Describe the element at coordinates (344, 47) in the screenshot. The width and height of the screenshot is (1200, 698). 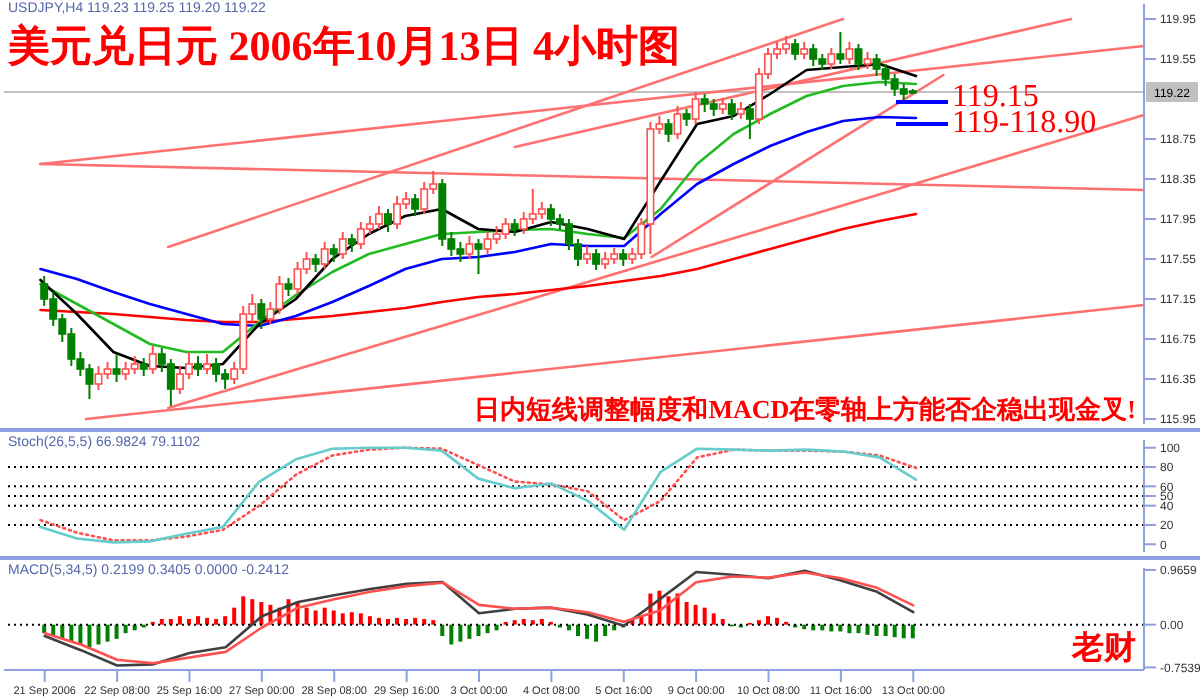
I see `chart-title: 美元兑日元 2006年10月13日 4小时图` at that location.